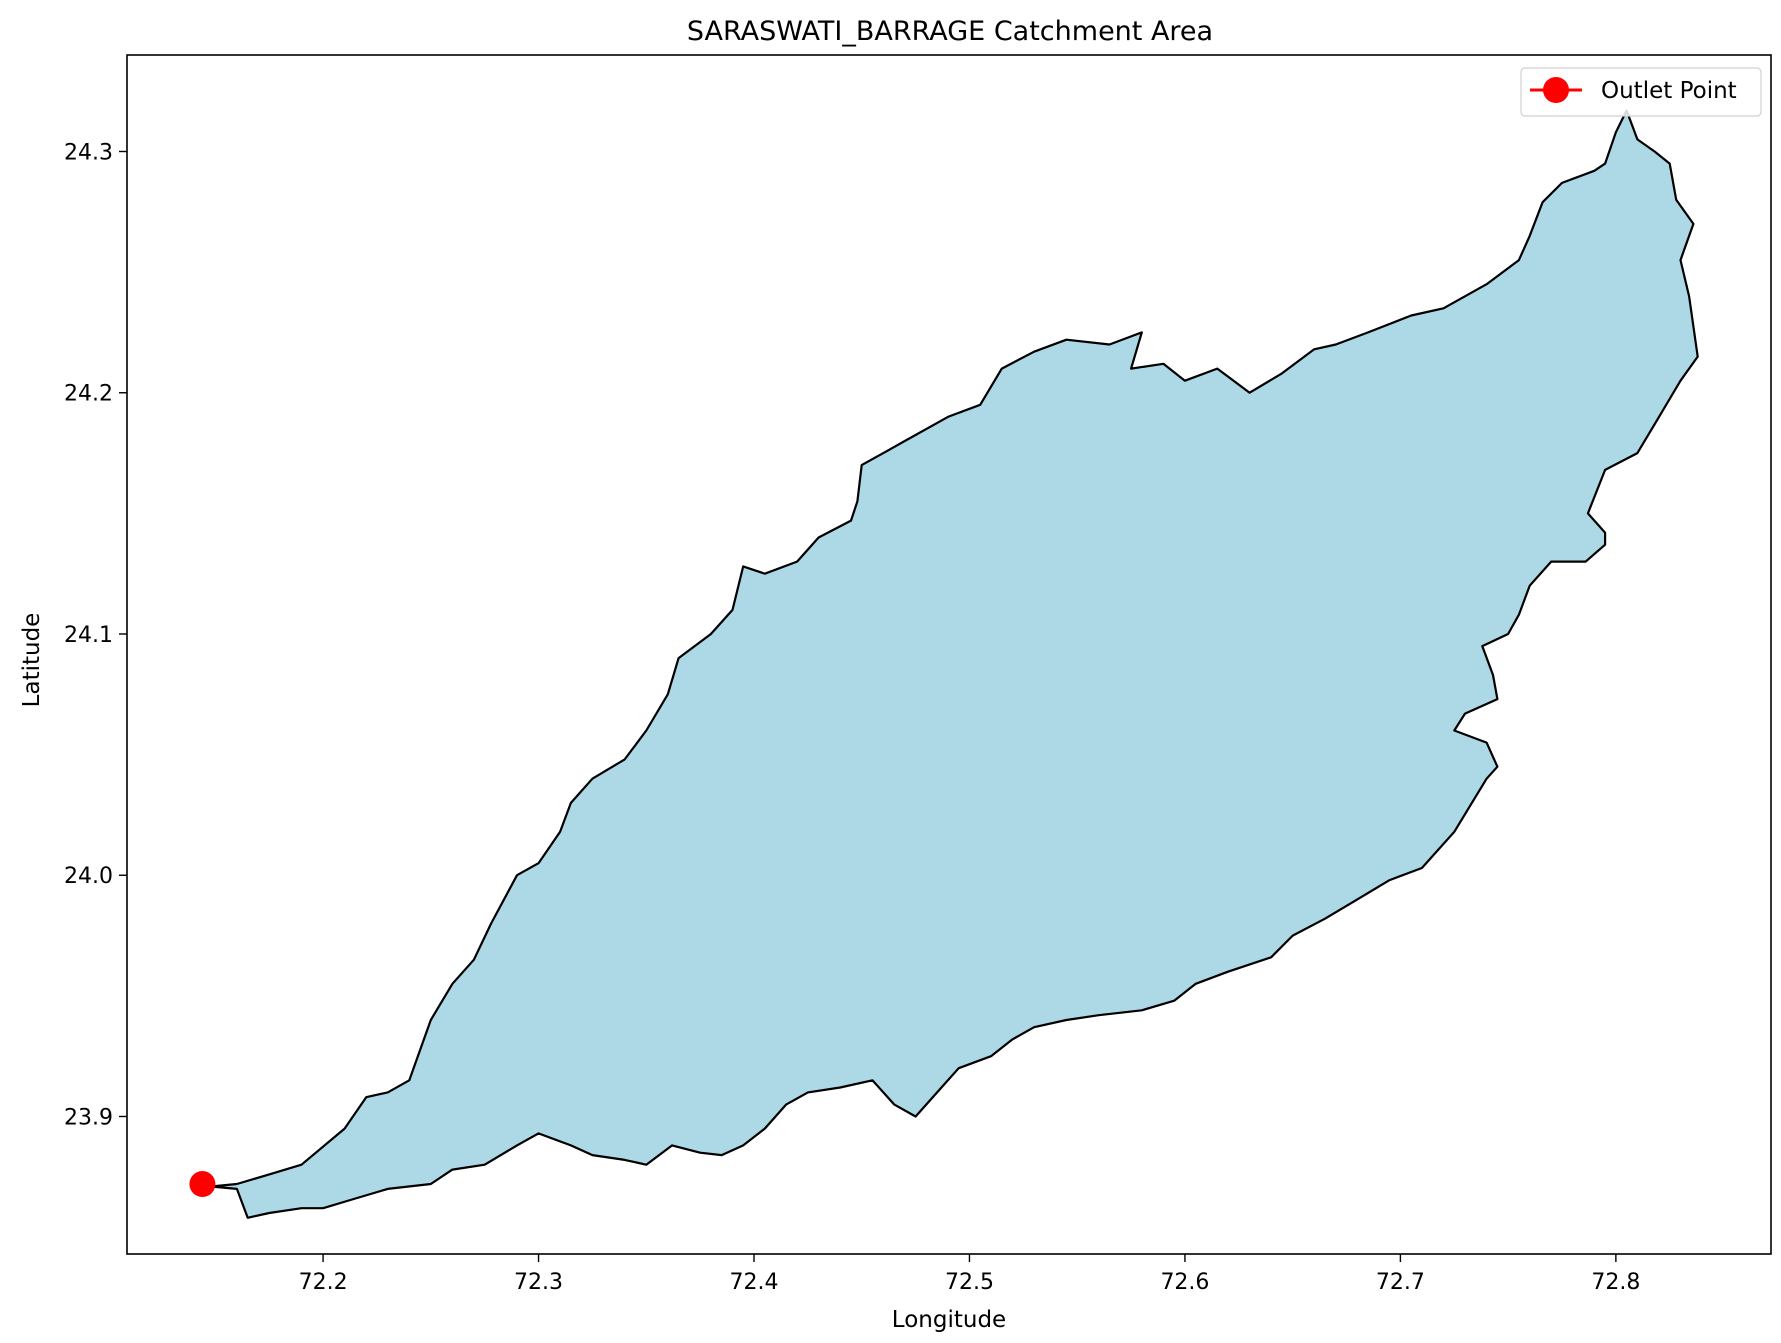 This screenshot has height=1343, width=1781. Describe the element at coordinates (950, 31) in the screenshot. I see `chart-title: SARASWATI_BARRAGE Catchment Area` at that location.